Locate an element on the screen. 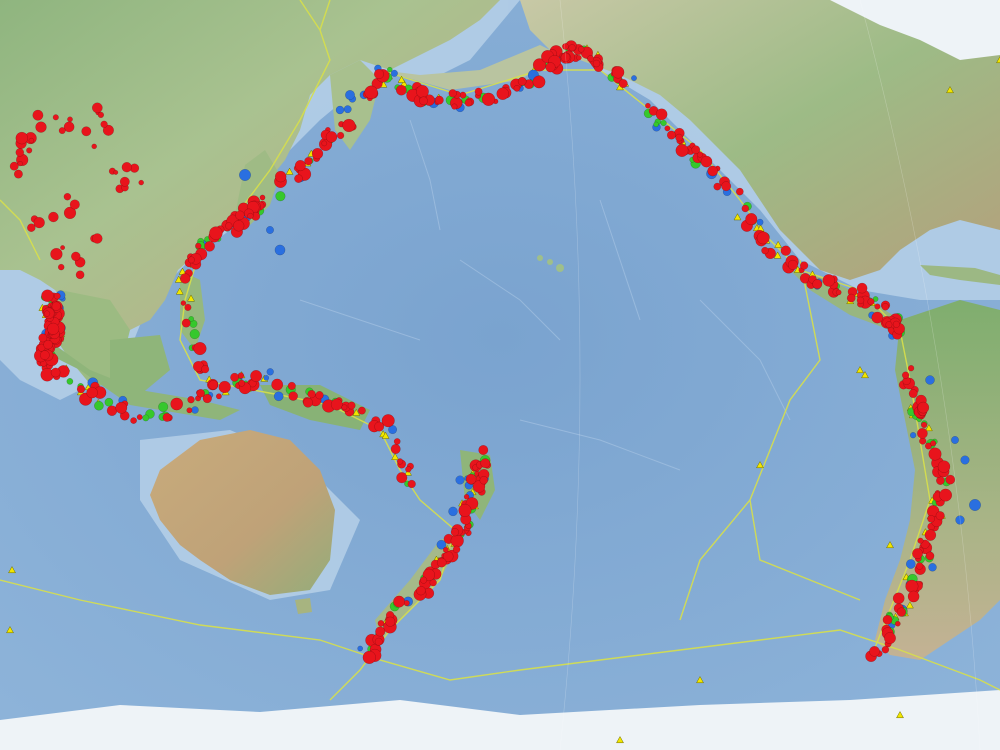  borneo is located at coordinates (140, 365).